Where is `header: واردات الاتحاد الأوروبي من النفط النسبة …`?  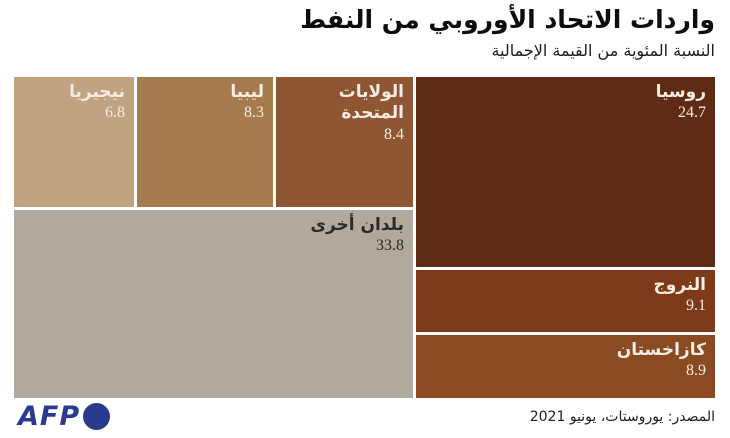
header: واردات الاتحاد الأوروبي من النفط النسبة … is located at coordinates (365, 32).